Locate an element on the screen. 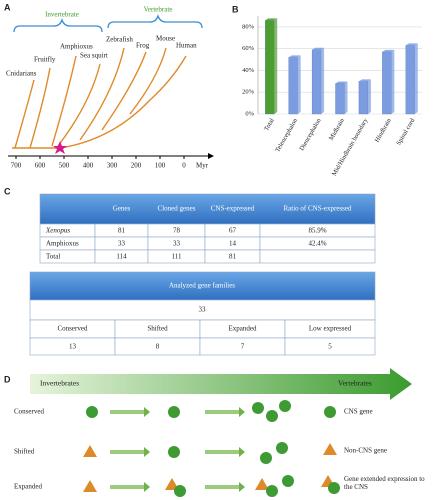  panel-label: D is located at coordinates (7, 379).